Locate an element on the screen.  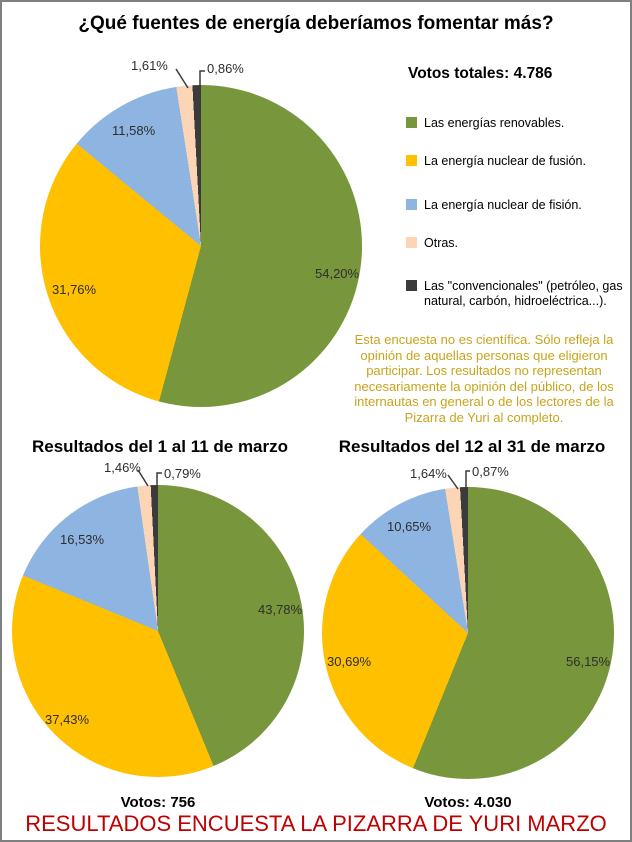
total-votes-label: Votos totales: 4.786 is located at coordinates (480, 73).